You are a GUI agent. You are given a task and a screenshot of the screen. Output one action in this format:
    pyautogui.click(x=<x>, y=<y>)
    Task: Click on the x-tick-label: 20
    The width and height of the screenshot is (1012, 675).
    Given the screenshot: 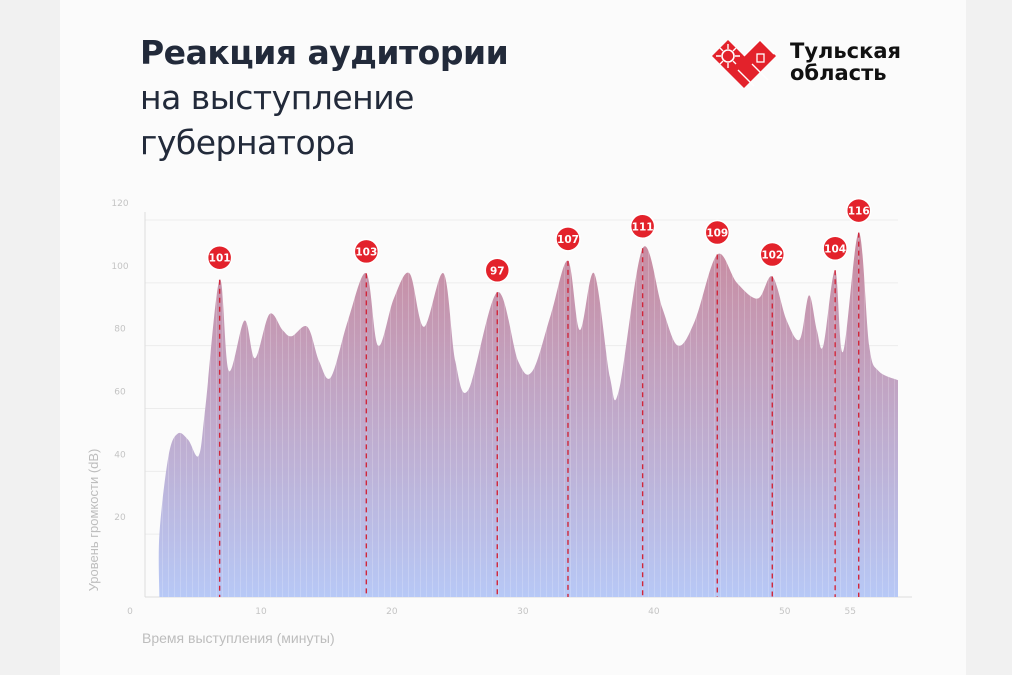 What is the action you would take?
    pyautogui.click(x=392, y=612)
    